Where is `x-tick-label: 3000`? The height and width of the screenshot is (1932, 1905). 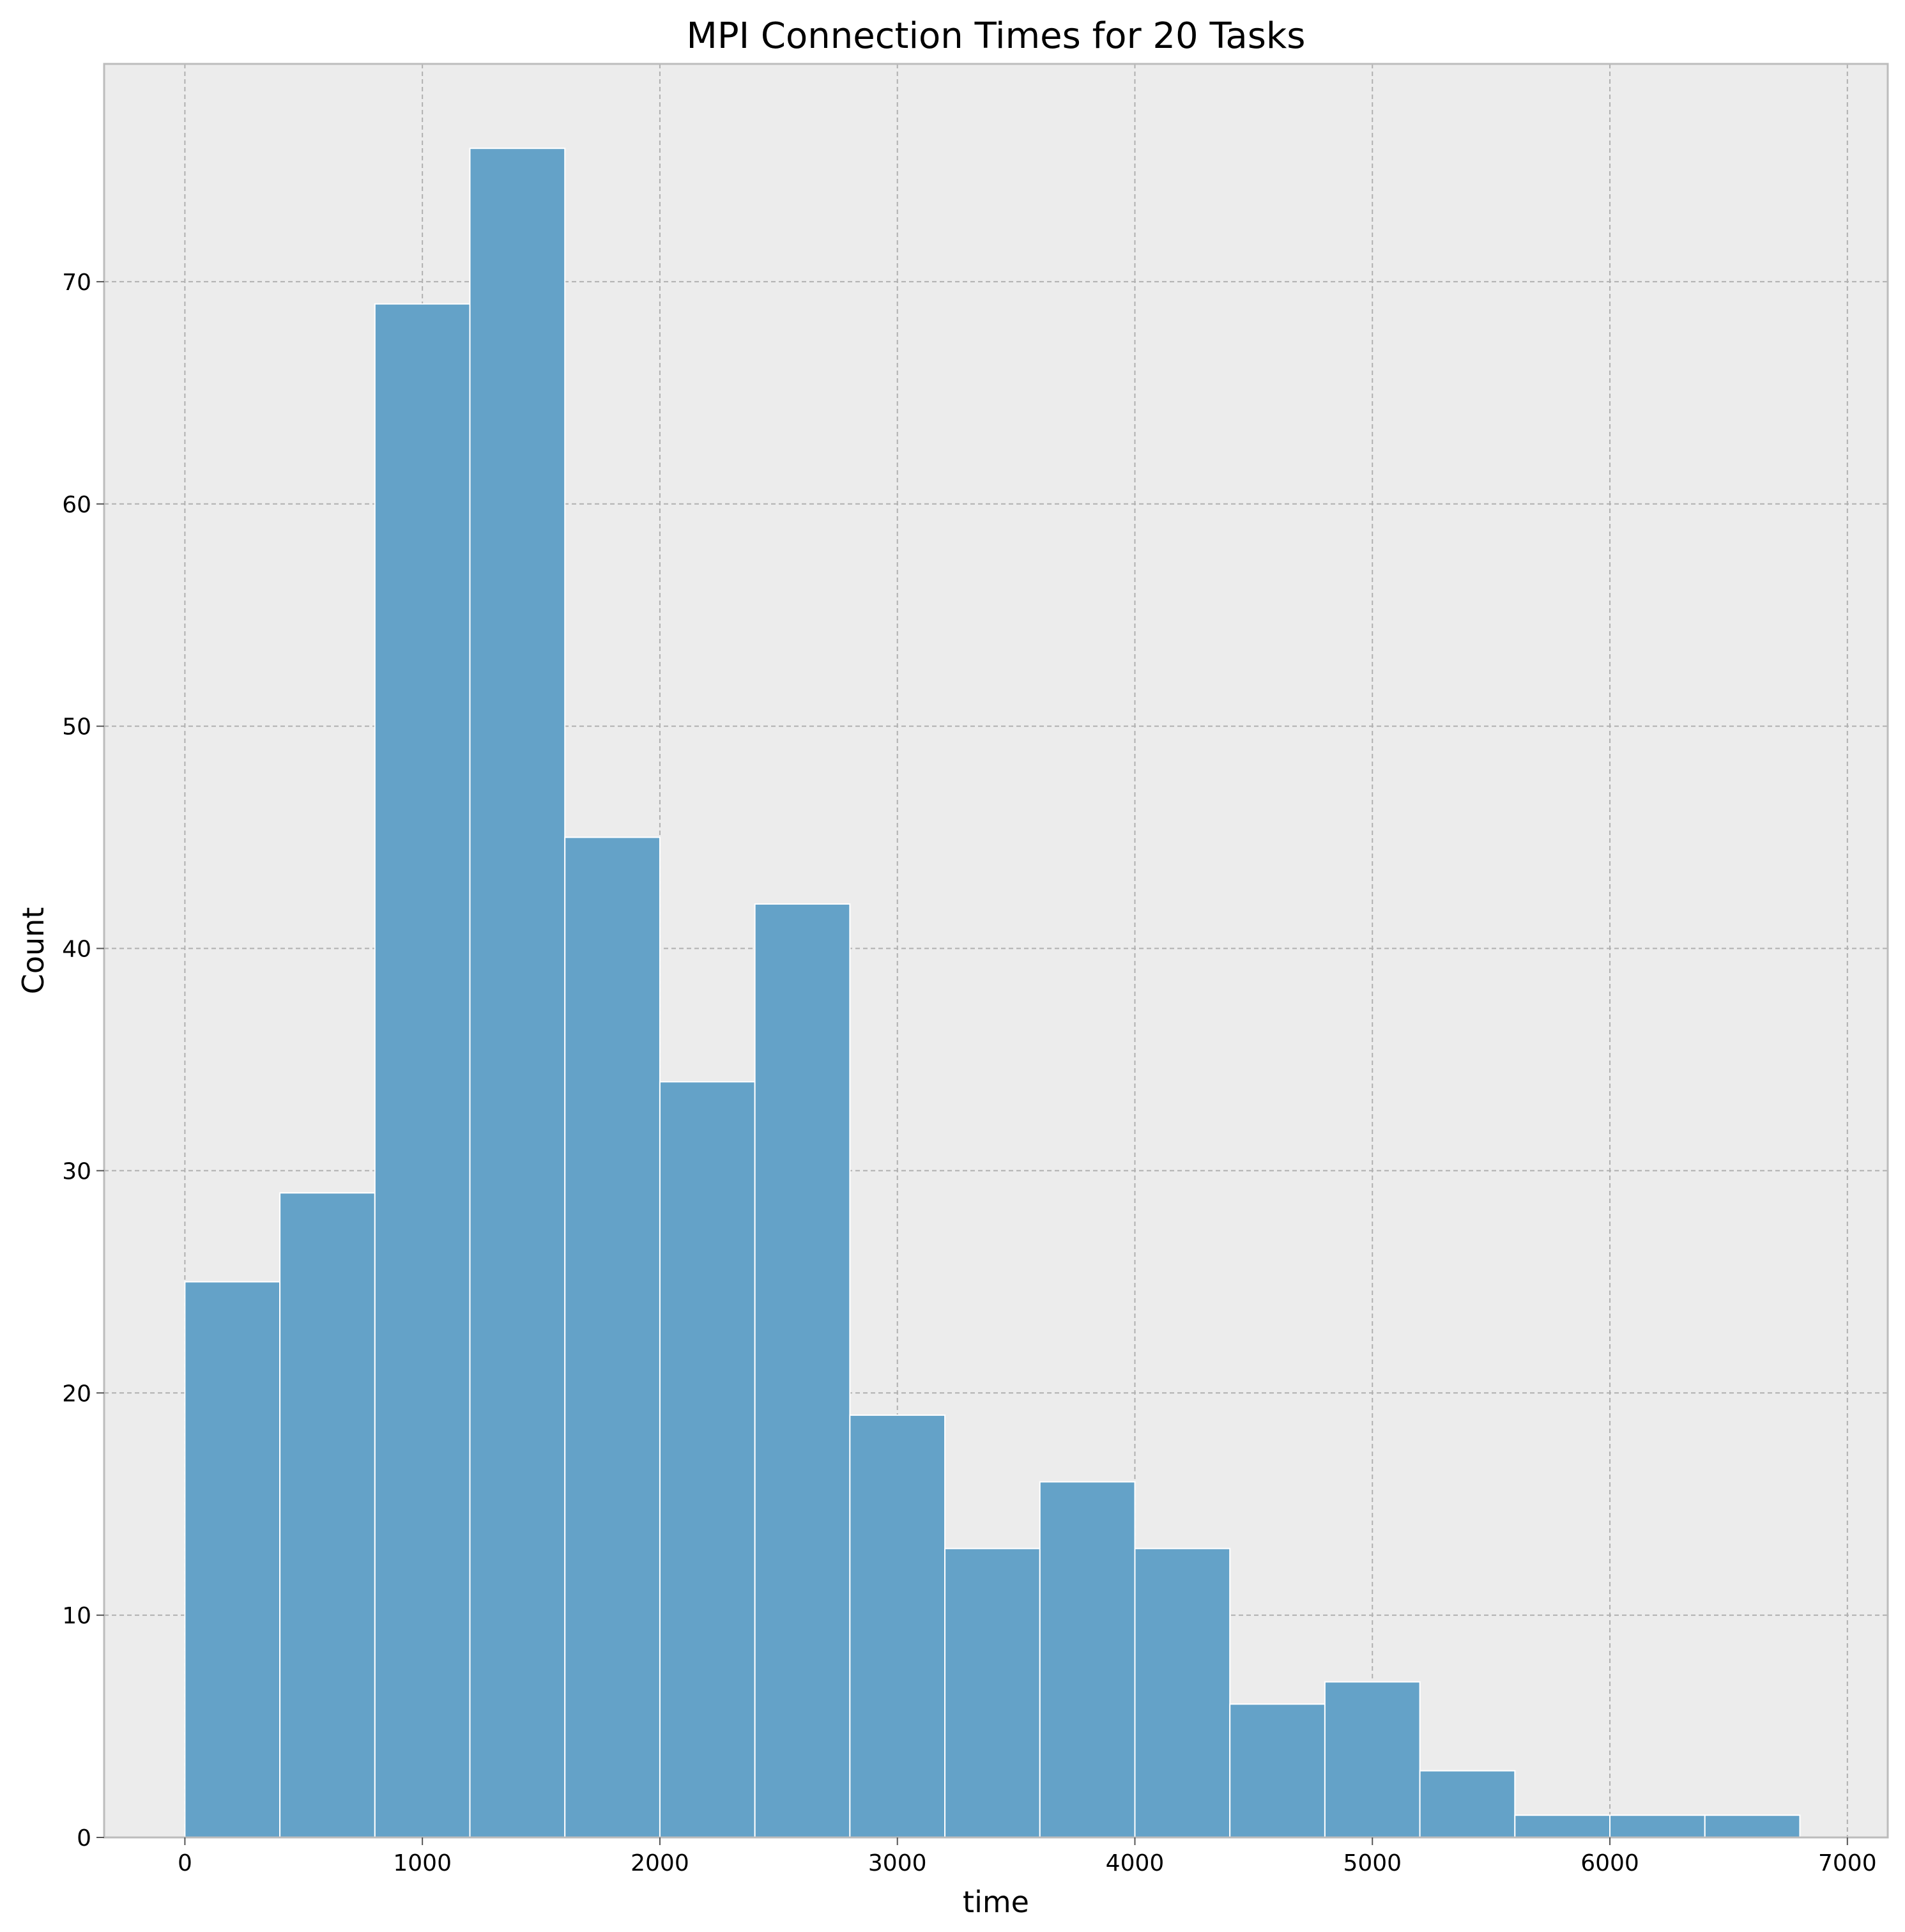
x-tick-label: 3000 is located at coordinates (897, 1863).